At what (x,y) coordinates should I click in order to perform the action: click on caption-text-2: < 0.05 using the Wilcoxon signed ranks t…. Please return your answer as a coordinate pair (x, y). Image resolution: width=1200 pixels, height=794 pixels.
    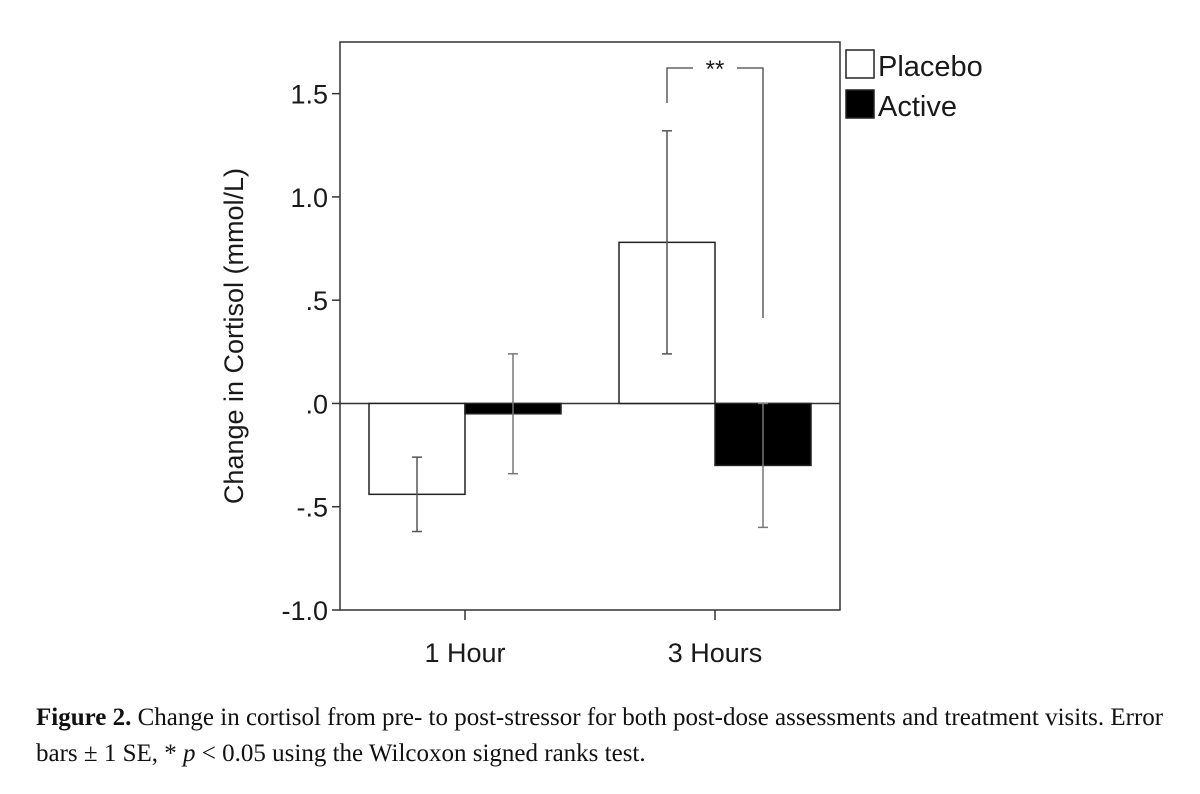
    Looking at the image, I should click on (420, 753).